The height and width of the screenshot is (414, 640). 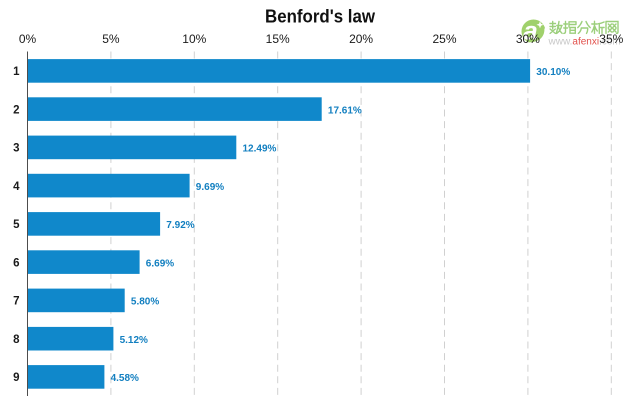 I want to click on svg-text: 6.69%, so click(x=160, y=263).